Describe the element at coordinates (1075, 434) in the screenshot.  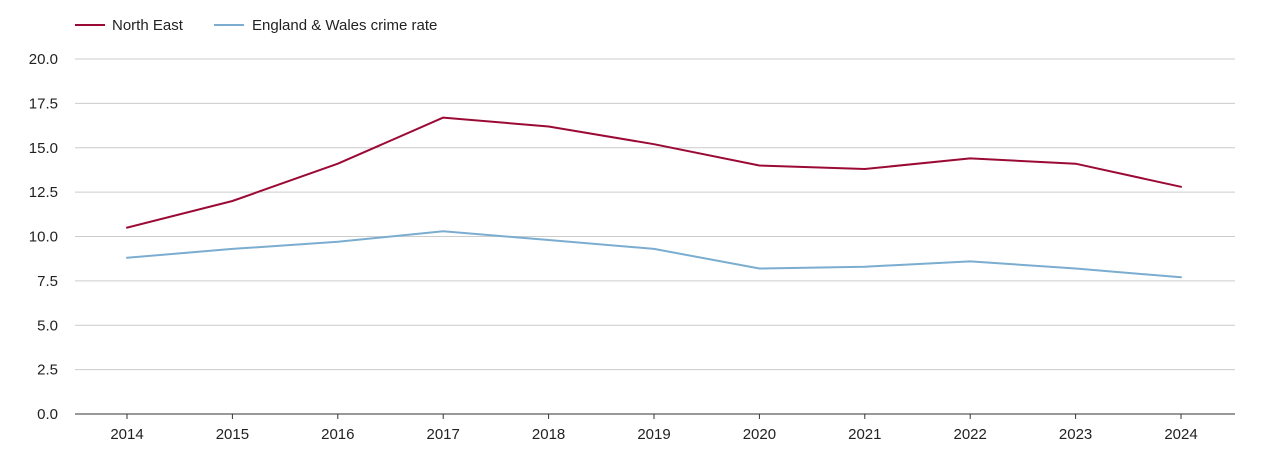
I see `x-tick-label: 2023` at that location.